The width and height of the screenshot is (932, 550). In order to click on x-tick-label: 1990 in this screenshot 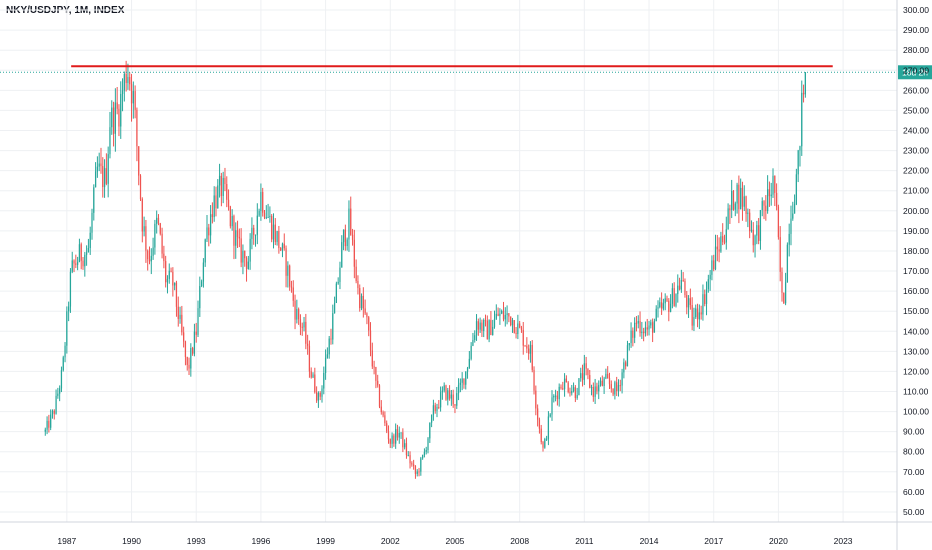, I will do `click(131, 541)`.